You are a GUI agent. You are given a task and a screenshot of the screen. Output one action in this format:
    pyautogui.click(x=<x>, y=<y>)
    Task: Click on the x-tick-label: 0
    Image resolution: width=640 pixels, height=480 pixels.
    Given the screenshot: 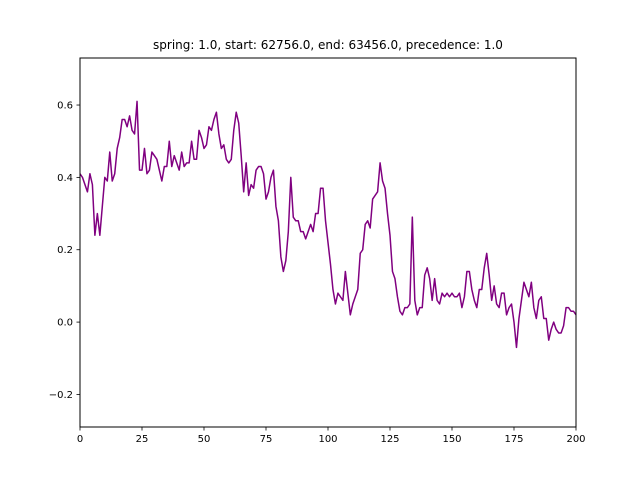 What is the action you would take?
    pyautogui.click(x=80, y=439)
    